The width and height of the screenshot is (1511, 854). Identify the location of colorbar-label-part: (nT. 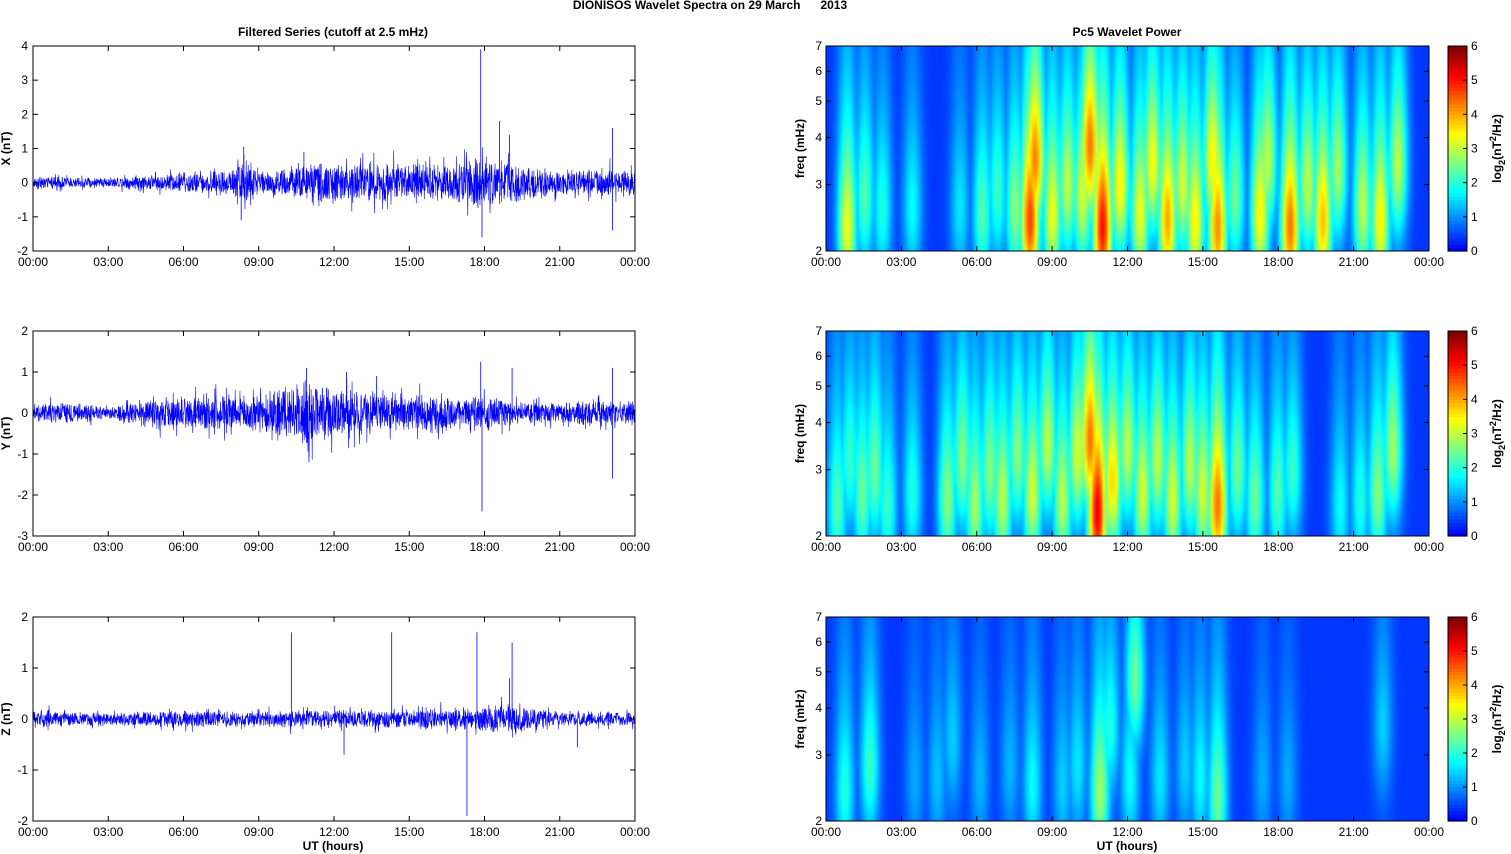
(1497, 435).